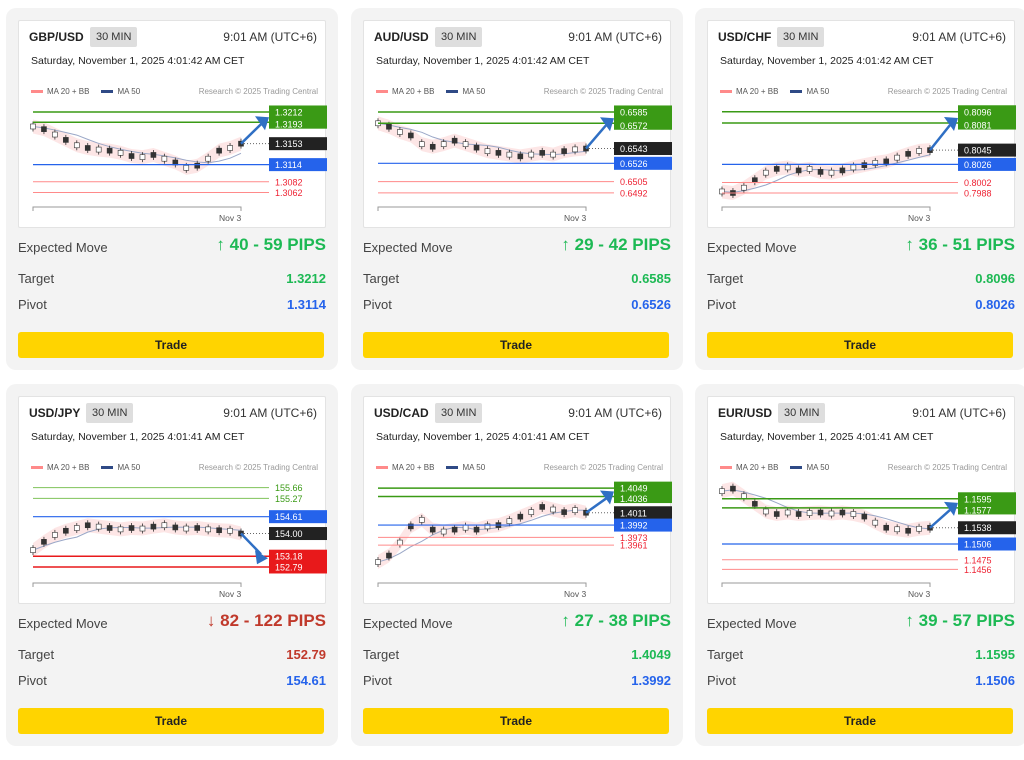 This screenshot has height=760, width=1024. Describe the element at coordinates (861, 654) in the screenshot. I see `target-row: Target 1.1595` at that location.